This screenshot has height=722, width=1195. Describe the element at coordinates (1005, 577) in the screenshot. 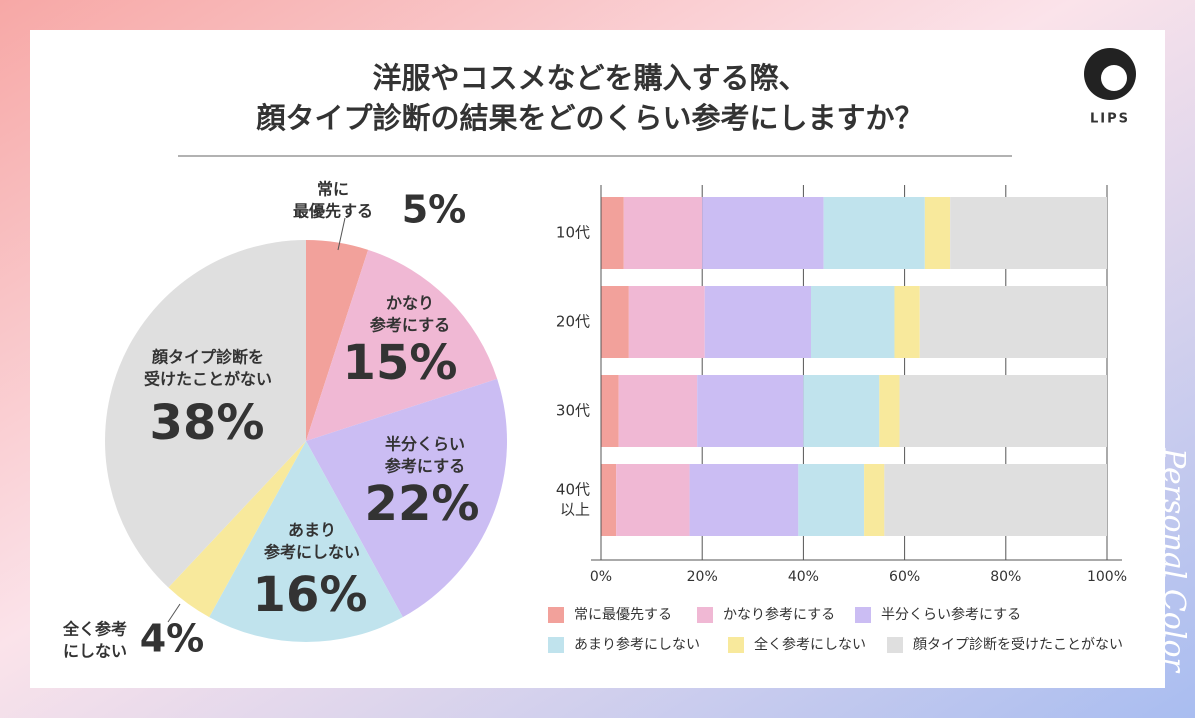

I see `x-tick-label: 80%` at that location.